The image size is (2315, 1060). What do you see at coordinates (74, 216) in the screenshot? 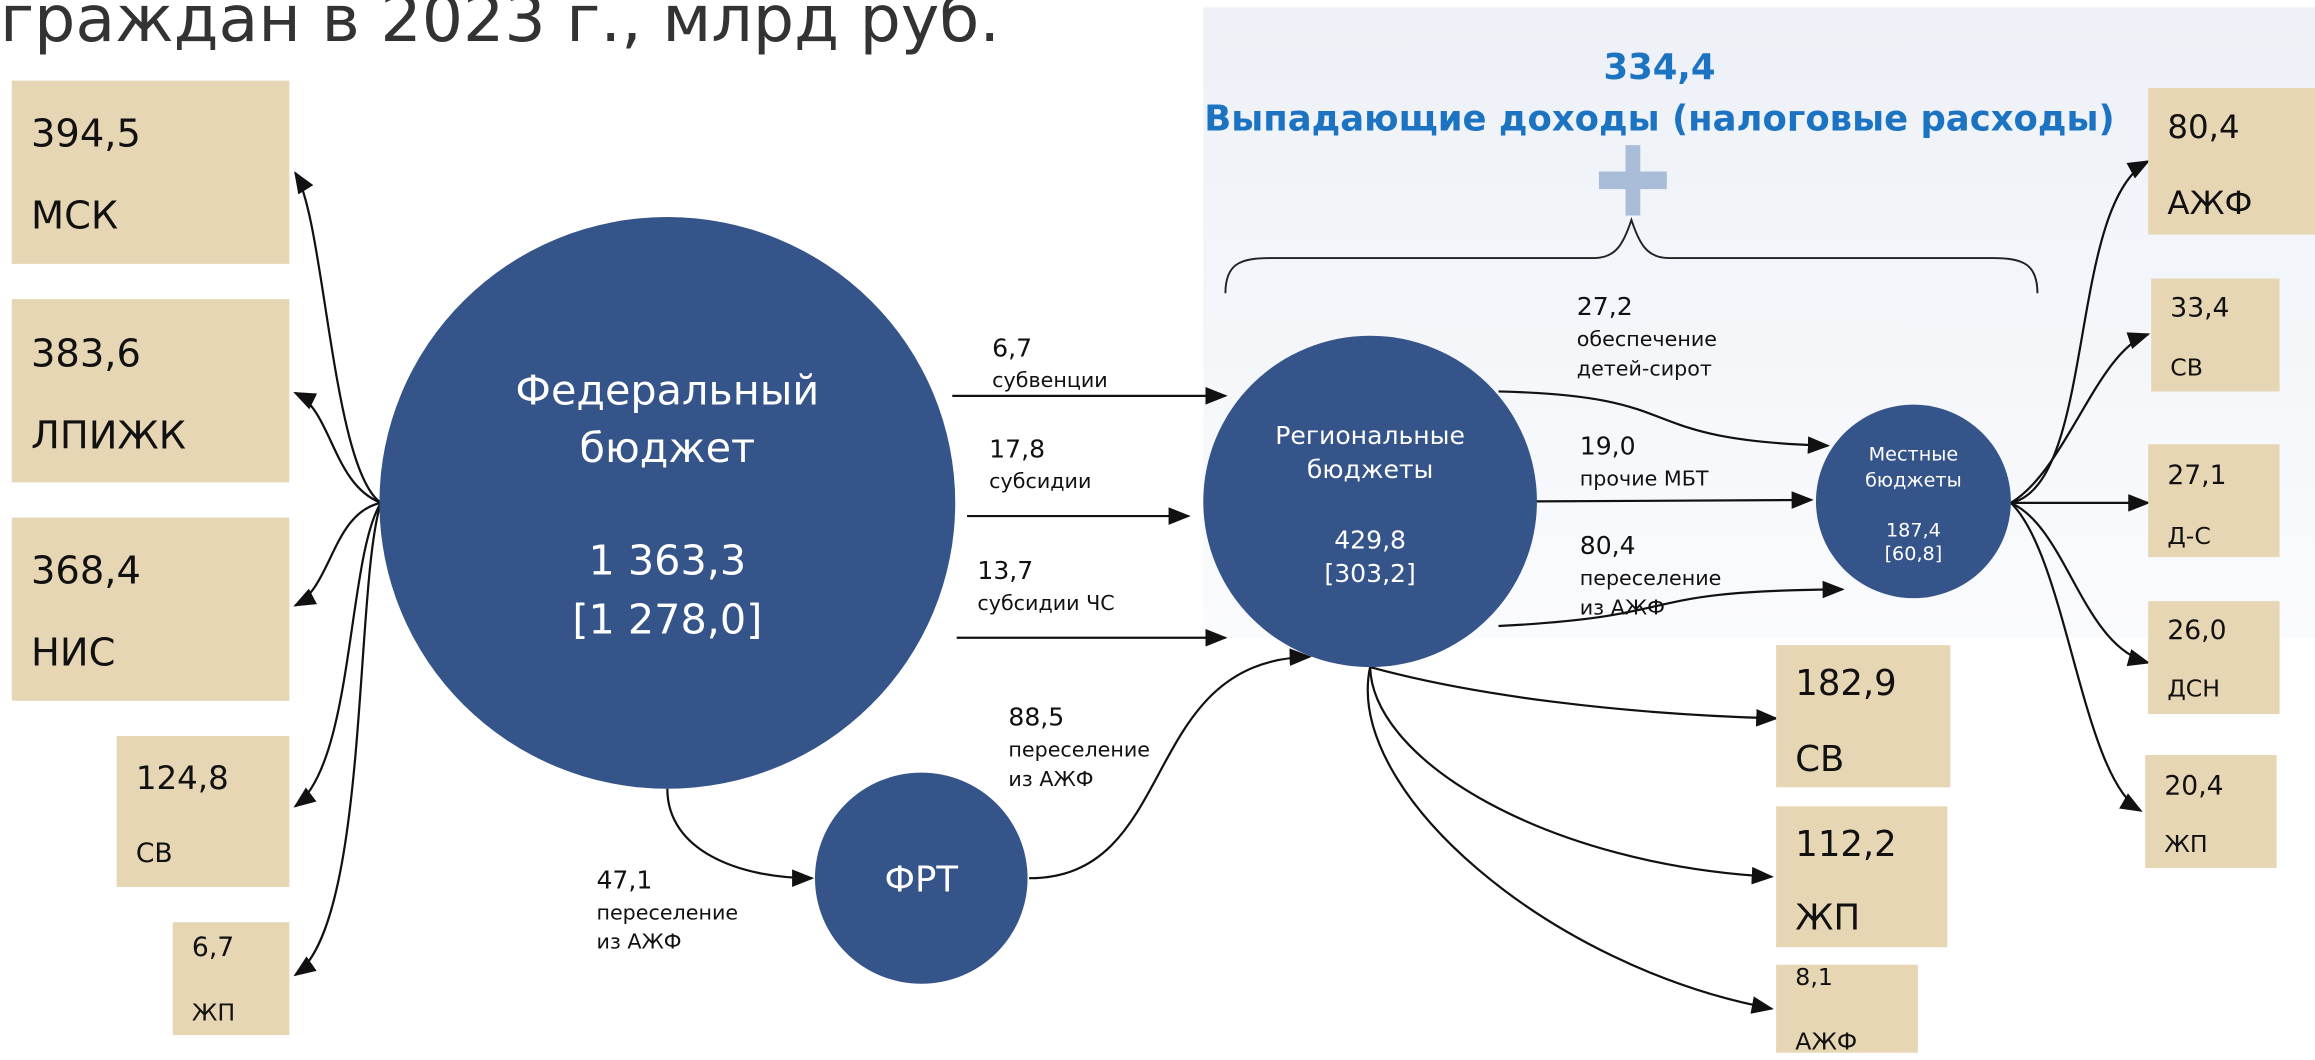
I see `box-label: МСК` at bounding box center [74, 216].